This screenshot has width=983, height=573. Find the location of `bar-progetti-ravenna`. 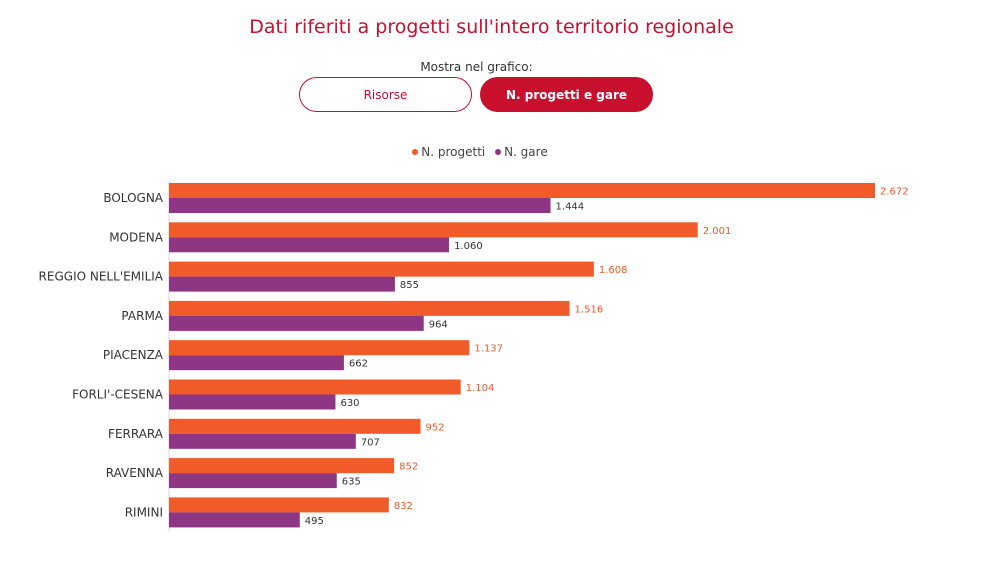

bar-progetti-ravenna is located at coordinates (282, 466).